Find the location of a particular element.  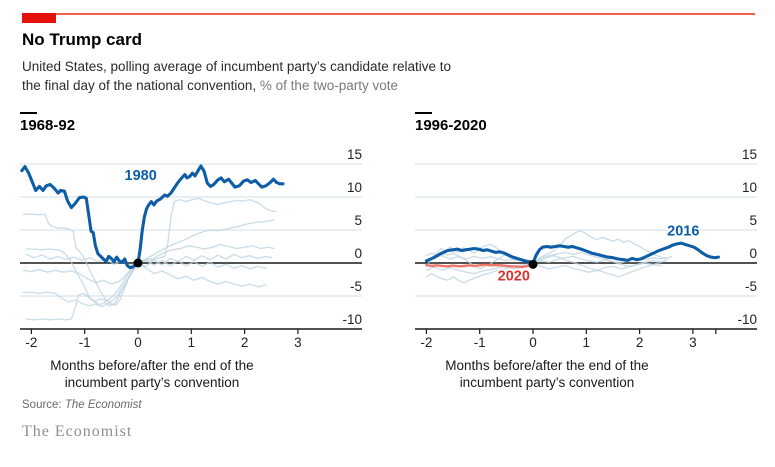

red-tab-block is located at coordinates (39, 18).